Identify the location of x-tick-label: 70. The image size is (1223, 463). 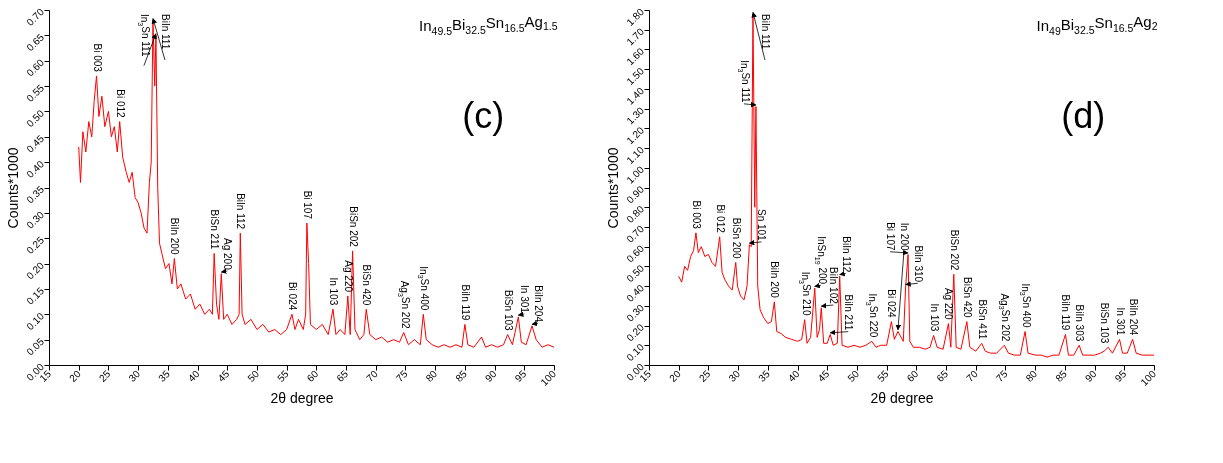
(972, 375).